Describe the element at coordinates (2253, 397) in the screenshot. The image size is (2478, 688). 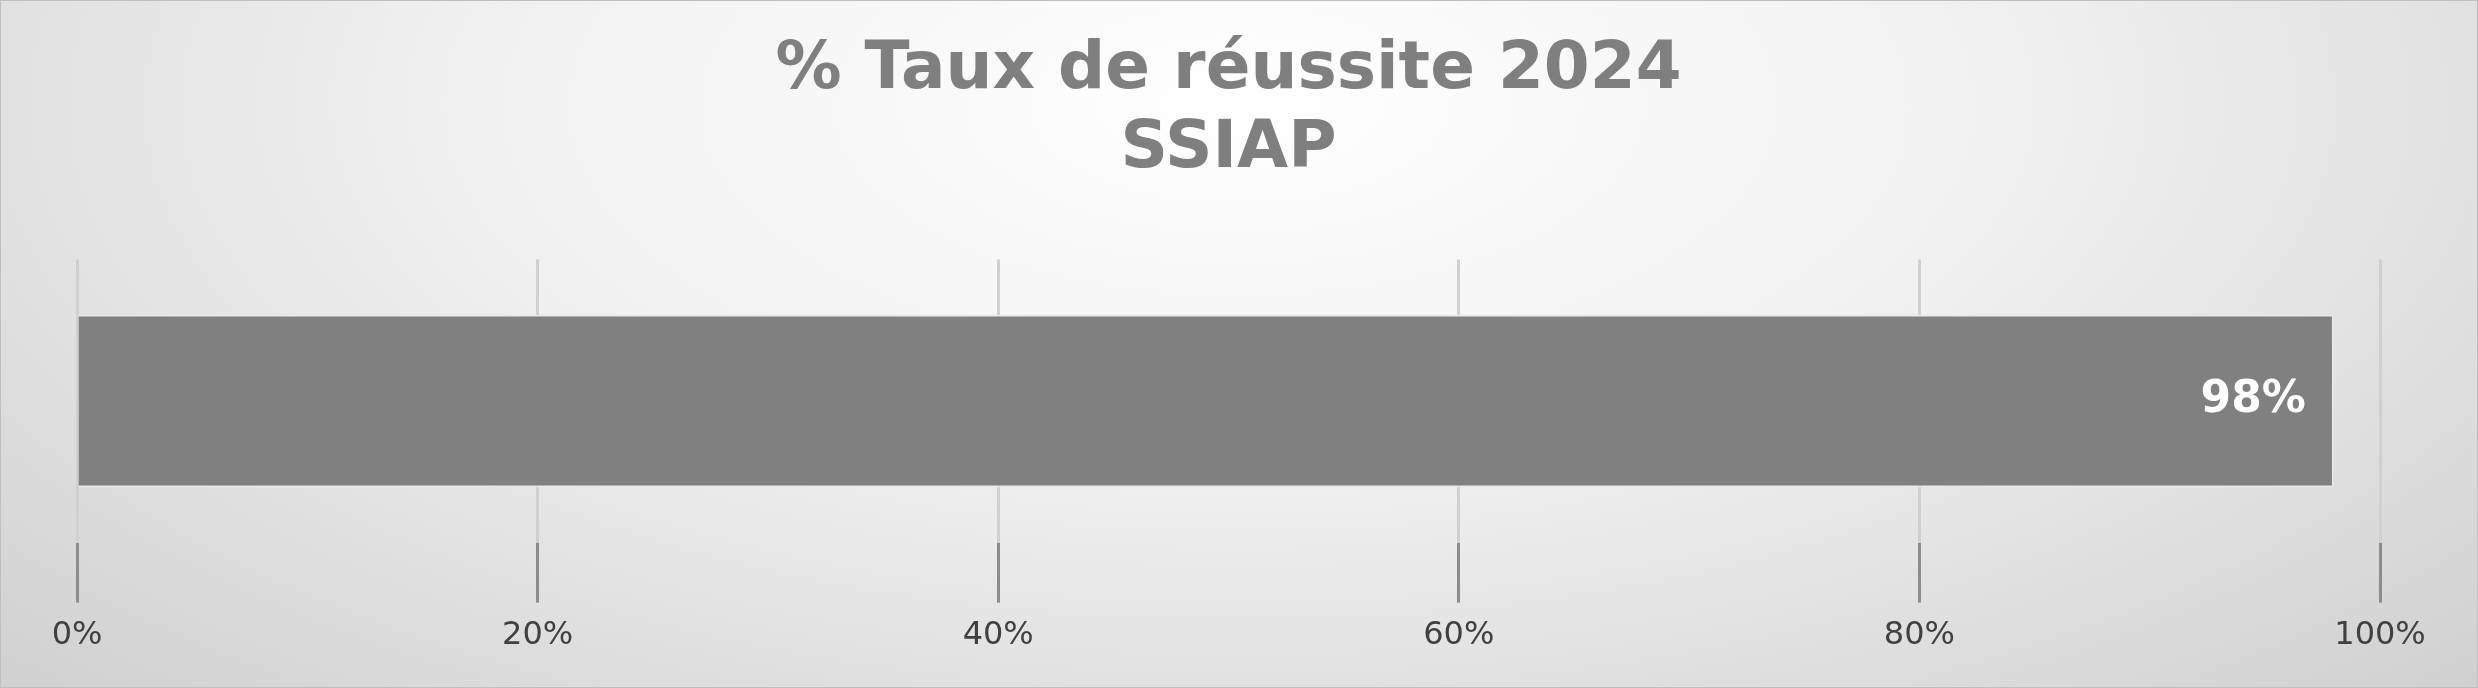
I see `text: 98%` at that location.